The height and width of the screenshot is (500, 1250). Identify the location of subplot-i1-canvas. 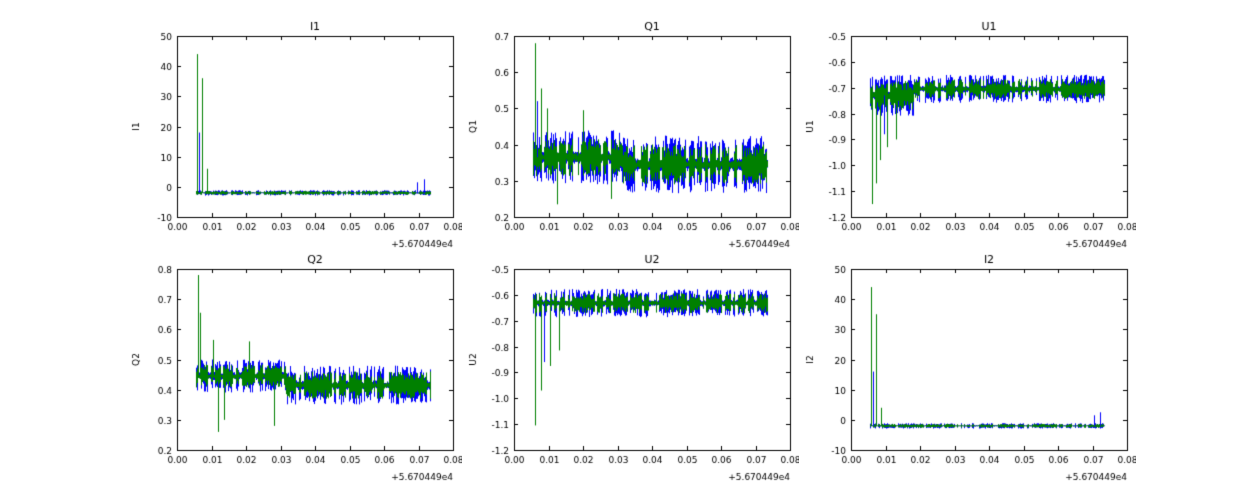
(293, 134).